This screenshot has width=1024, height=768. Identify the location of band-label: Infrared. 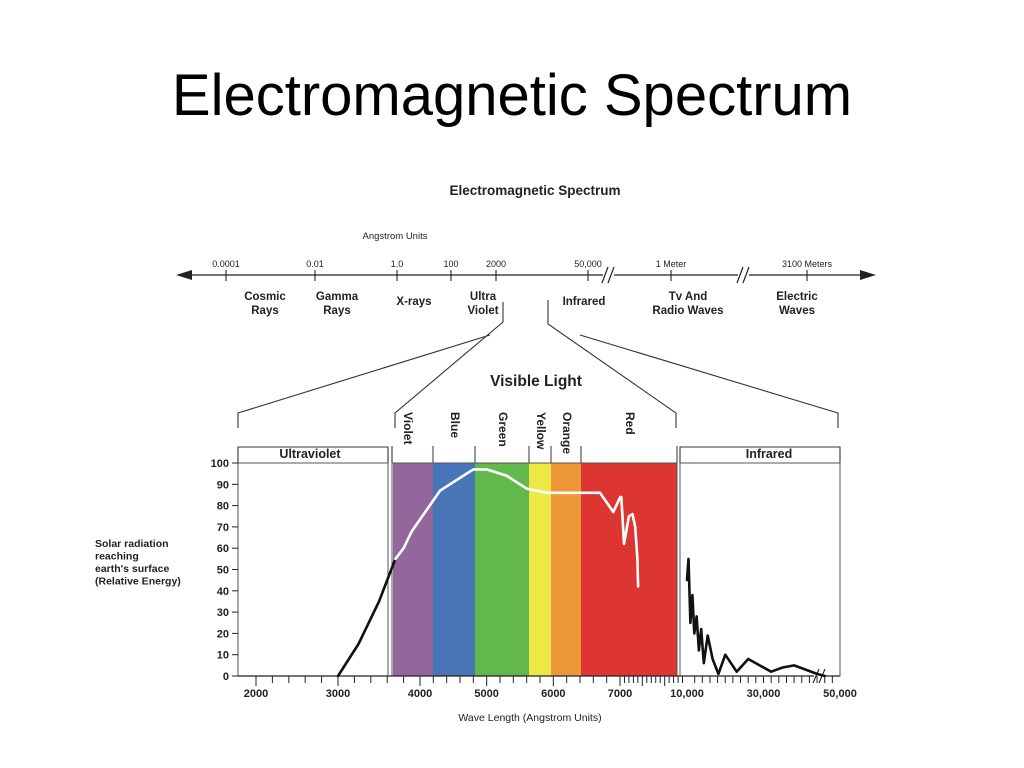
(584, 302).